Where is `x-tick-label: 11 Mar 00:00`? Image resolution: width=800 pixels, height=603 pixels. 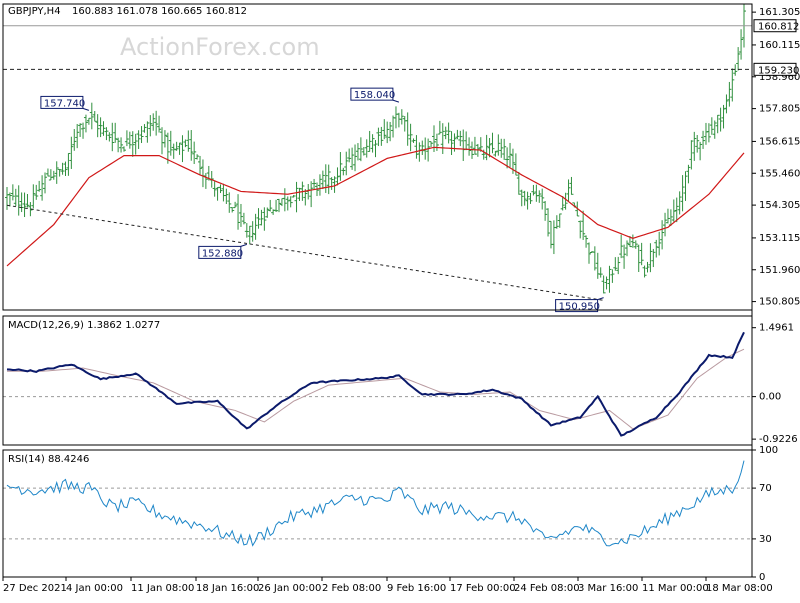 x-tick-label: 11 Mar 00:00 is located at coordinates (675, 588).